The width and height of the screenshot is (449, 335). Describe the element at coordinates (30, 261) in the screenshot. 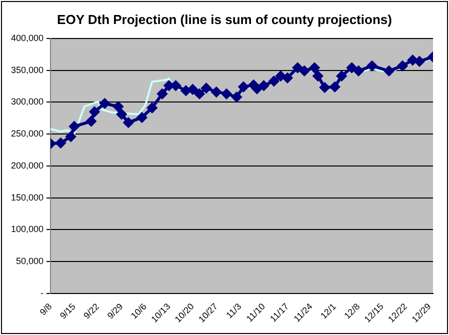

I see `y-tick-label: 50,000` at that location.